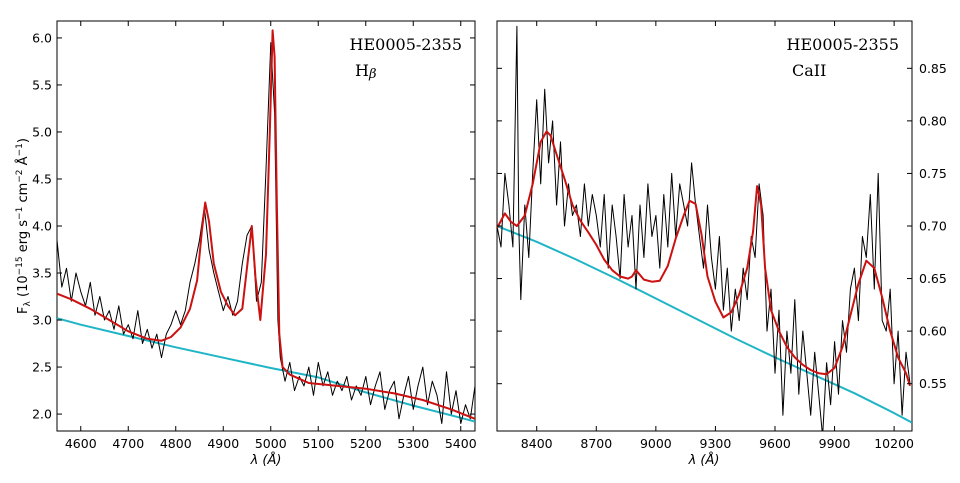 The image size is (960, 483). What do you see at coordinates (413, 443) in the screenshot?
I see `hbeta-x-tick-label: 5300` at bounding box center [413, 443].